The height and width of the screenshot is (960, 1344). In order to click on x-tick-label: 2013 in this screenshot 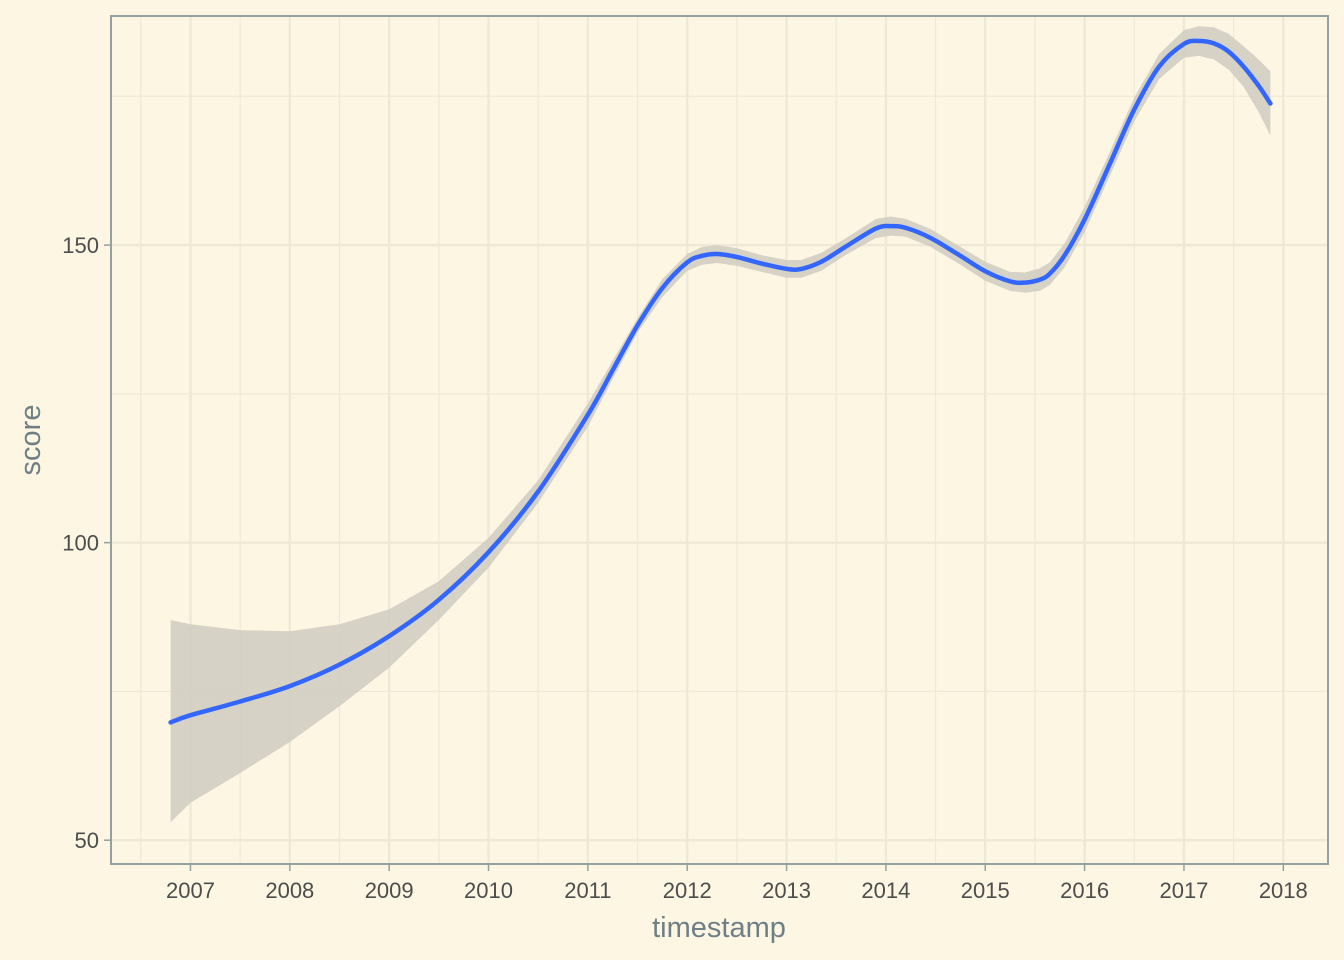, I will do `click(786, 890)`.